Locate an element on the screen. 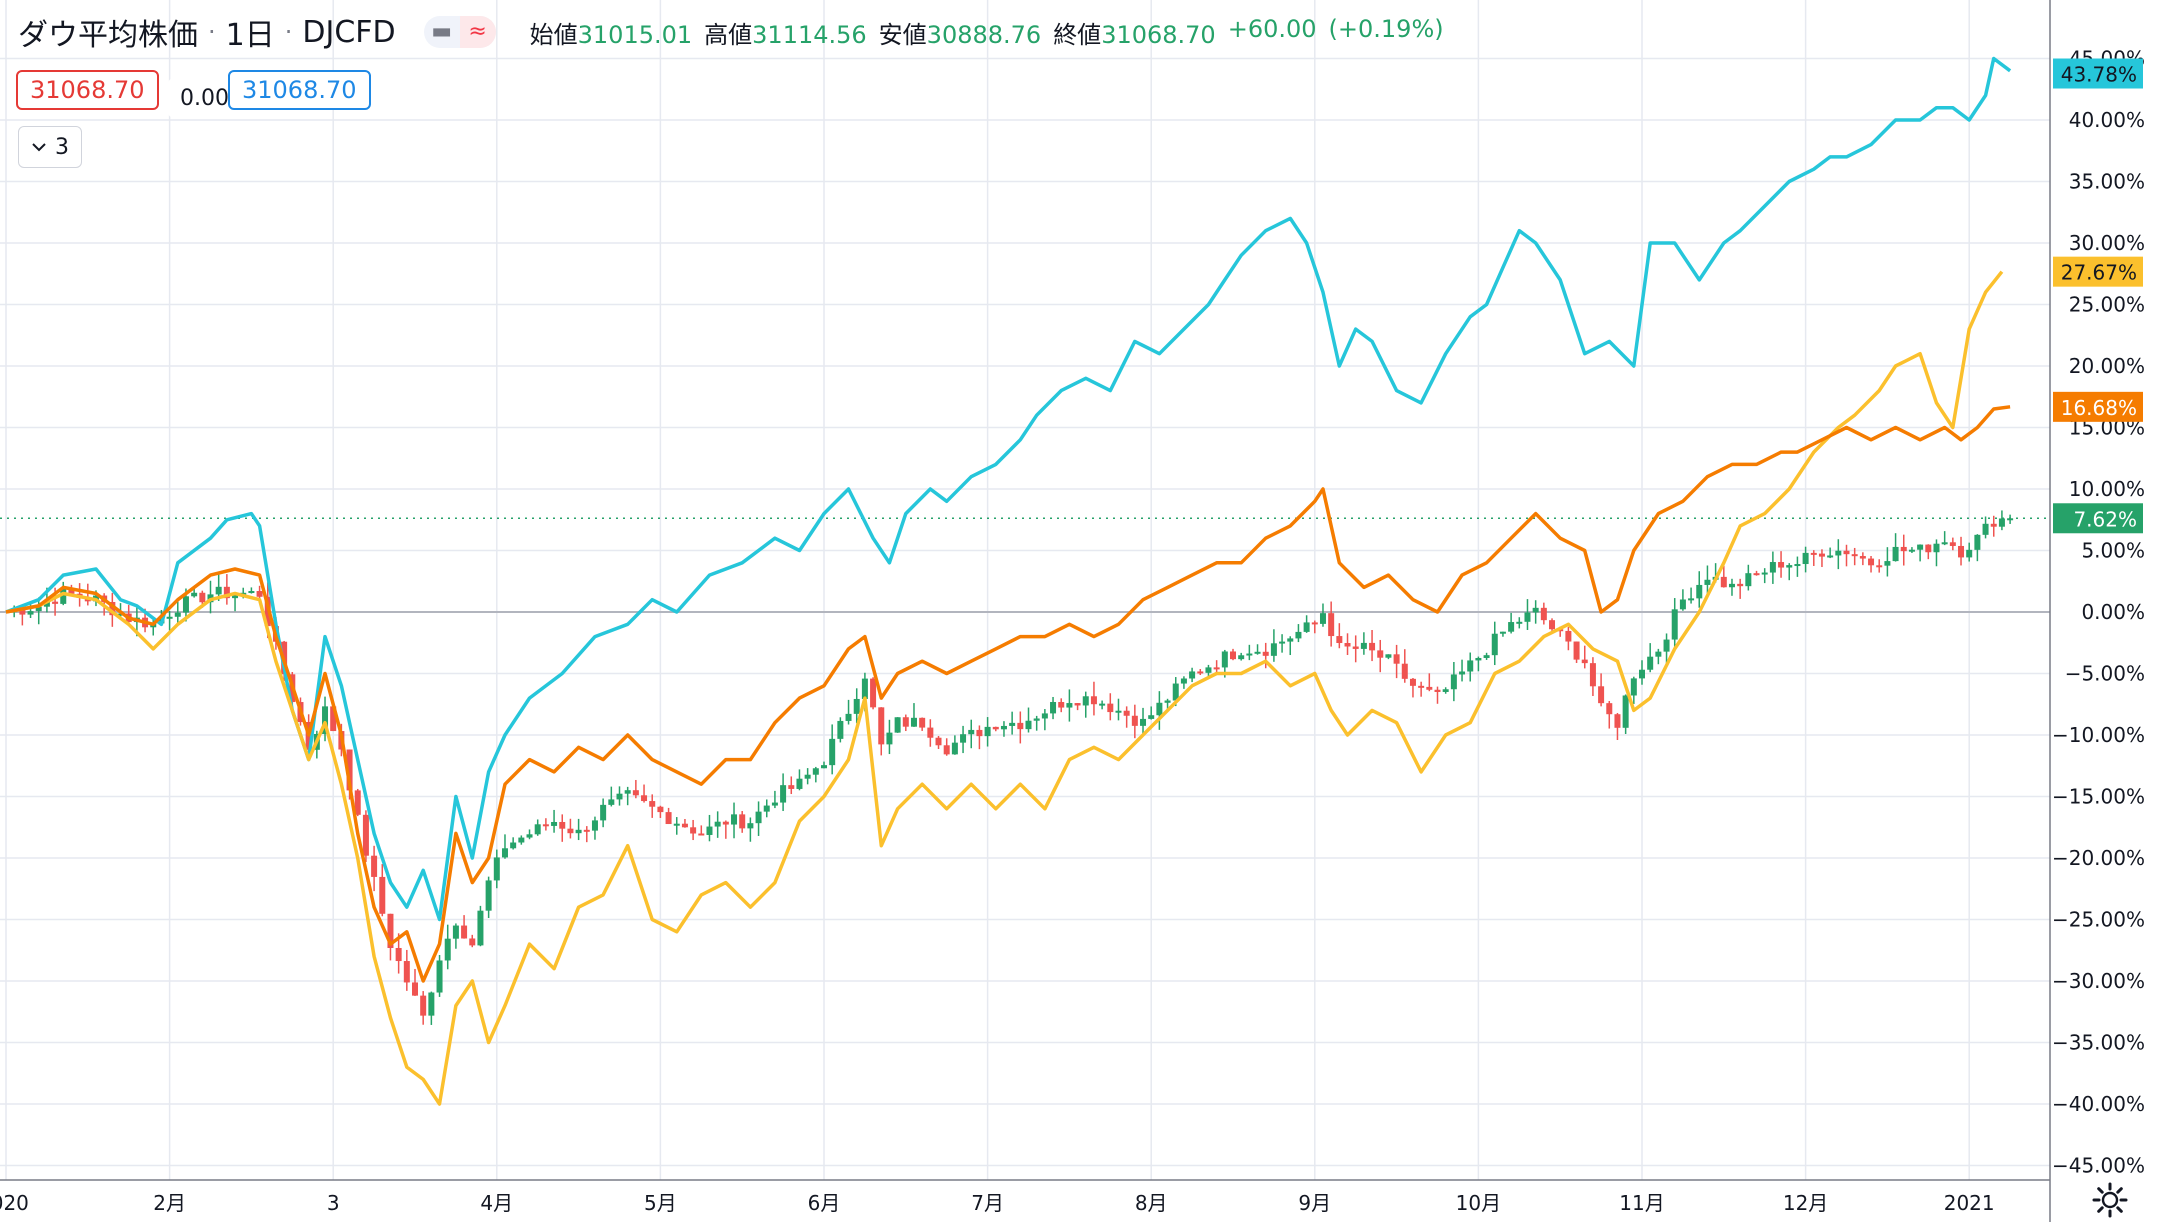 The image size is (2162, 1222). y-tick-label: −10.00% is located at coordinates (2098, 735).